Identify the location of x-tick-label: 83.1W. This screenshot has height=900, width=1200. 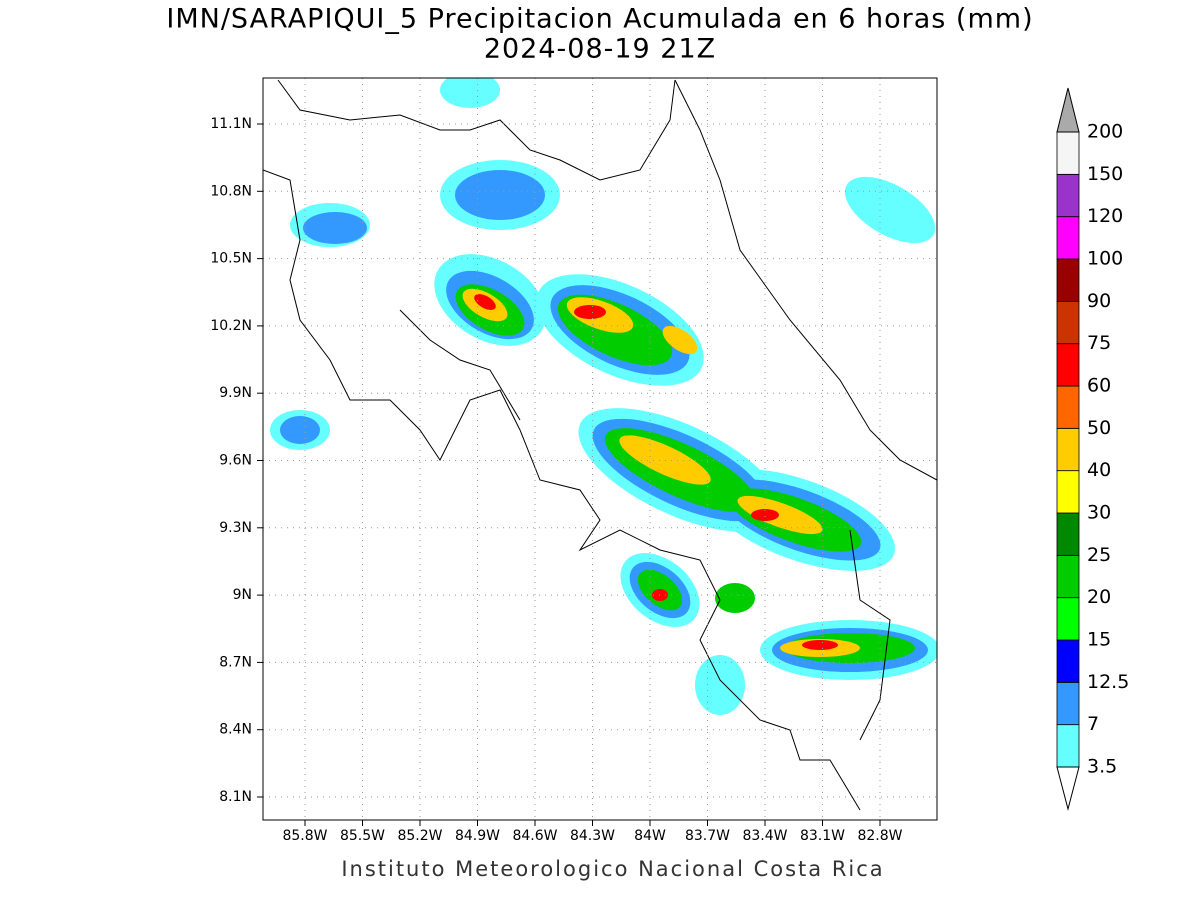
(822, 836).